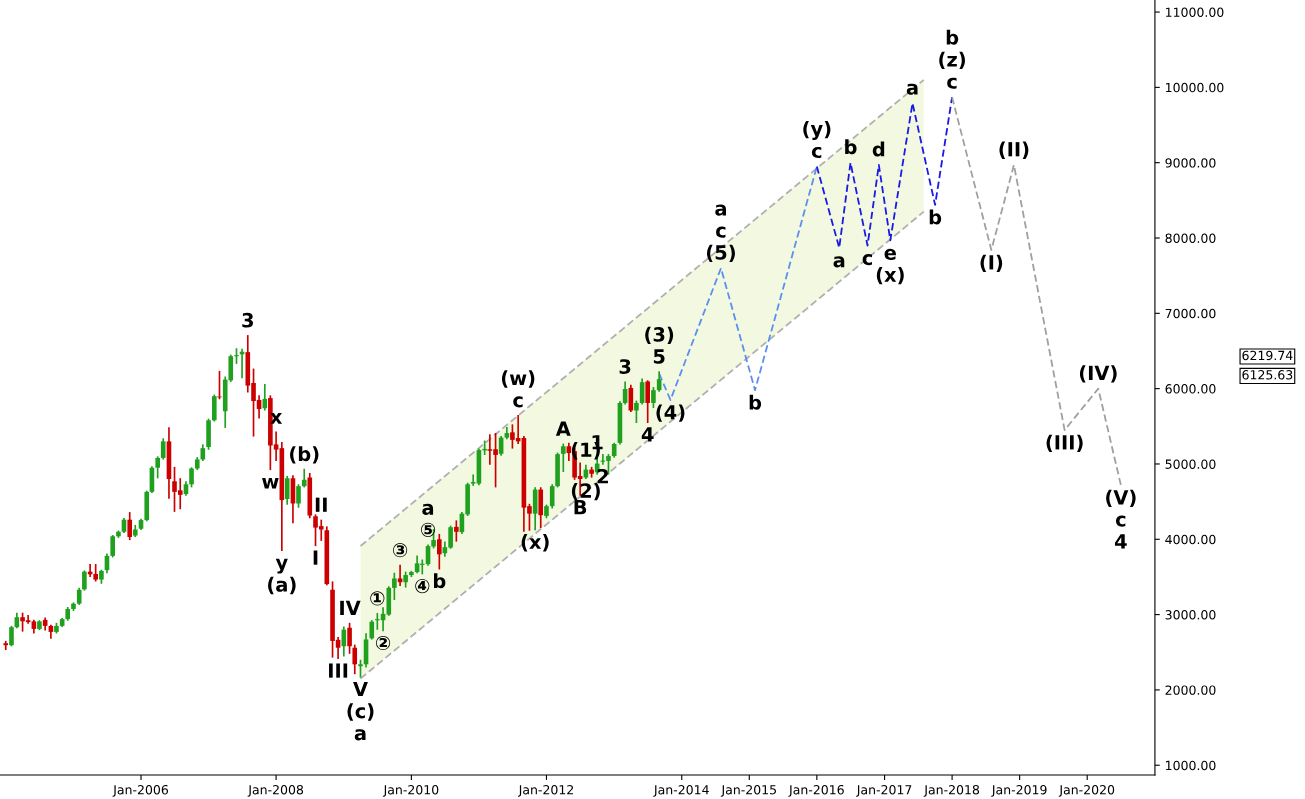 The height and width of the screenshot is (799, 1305). What do you see at coordinates (1190, 389) in the screenshot?
I see `y-tick-label: 6000.00` at bounding box center [1190, 389].